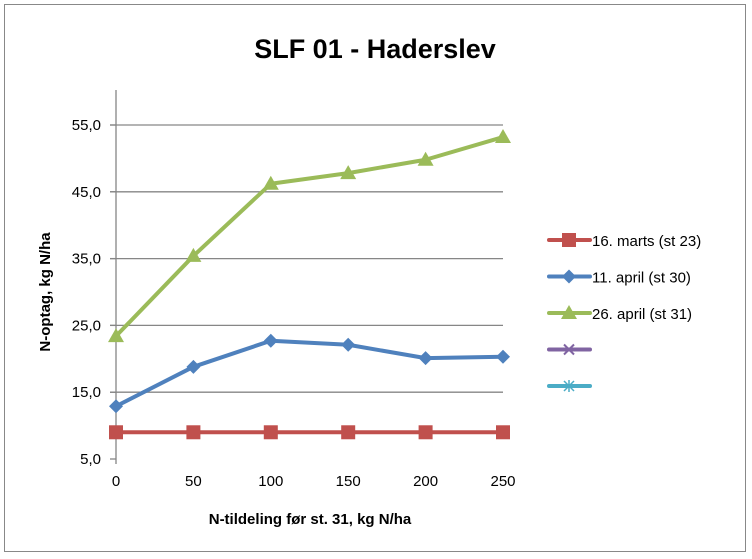 The width and height of the screenshot is (752, 559). Describe the element at coordinates (642, 314) in the screenshot. I see `legend-label: 26. april (st 31)` at that location.